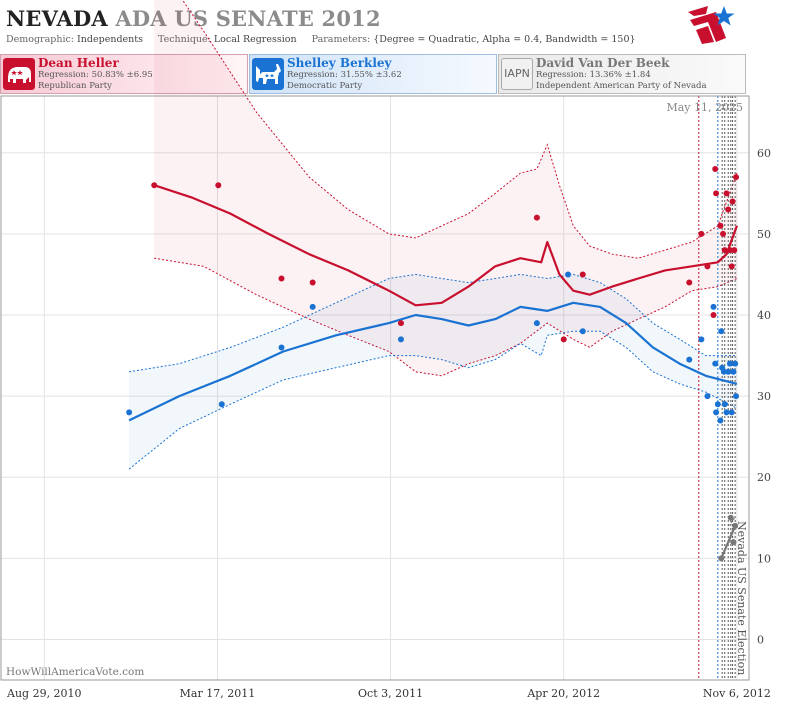 The height and width of the screenshot is (704, 789). I want to click on demographic-value: Independents, so click(110, 39).